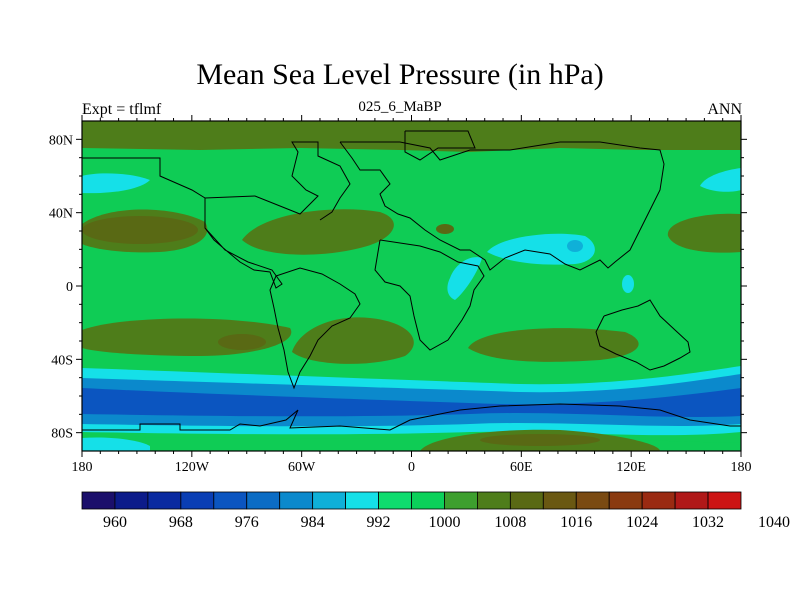 Image resolution: width=800 pixels, height=600 pixels. Describe the element at coordinates (576, 522) in the screenshot. I see `colorbar-label: 1016` at that location.